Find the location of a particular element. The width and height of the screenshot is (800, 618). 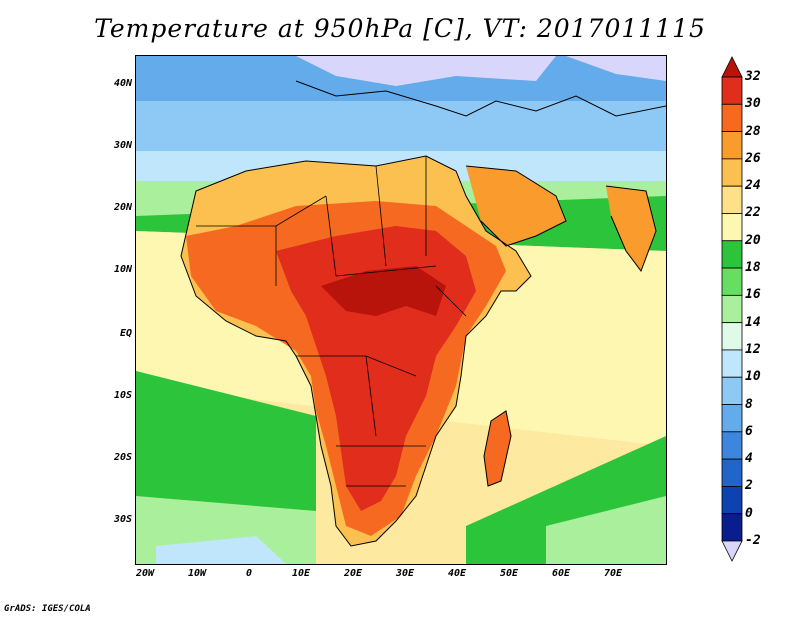

europe-coastline is located at coordinates (480, 98).